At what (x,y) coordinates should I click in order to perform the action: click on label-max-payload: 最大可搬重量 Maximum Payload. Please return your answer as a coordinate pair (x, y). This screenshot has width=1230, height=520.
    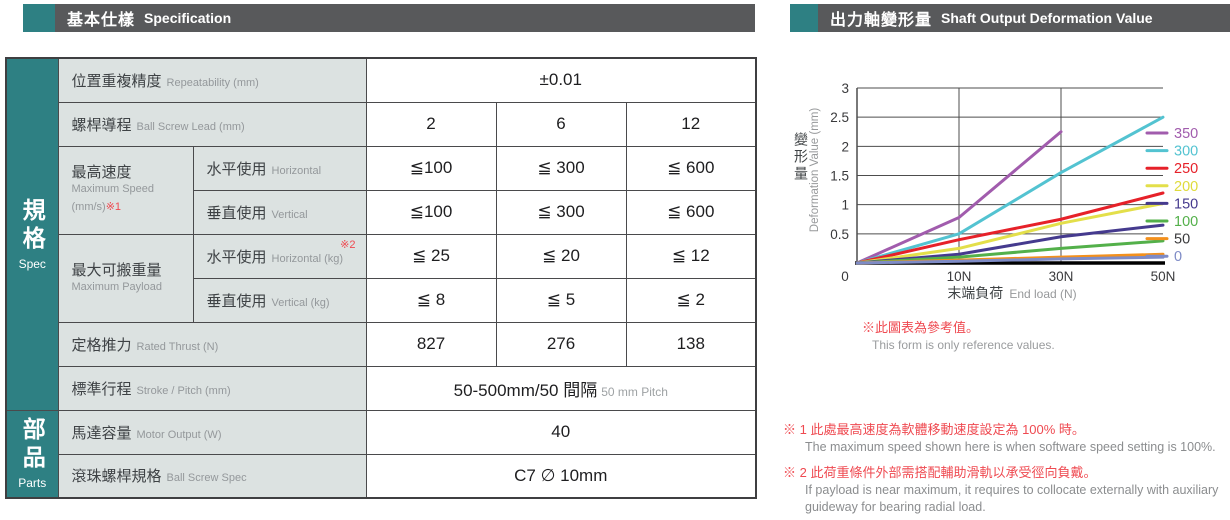
    Looking at the image, I should click on (125, 278).